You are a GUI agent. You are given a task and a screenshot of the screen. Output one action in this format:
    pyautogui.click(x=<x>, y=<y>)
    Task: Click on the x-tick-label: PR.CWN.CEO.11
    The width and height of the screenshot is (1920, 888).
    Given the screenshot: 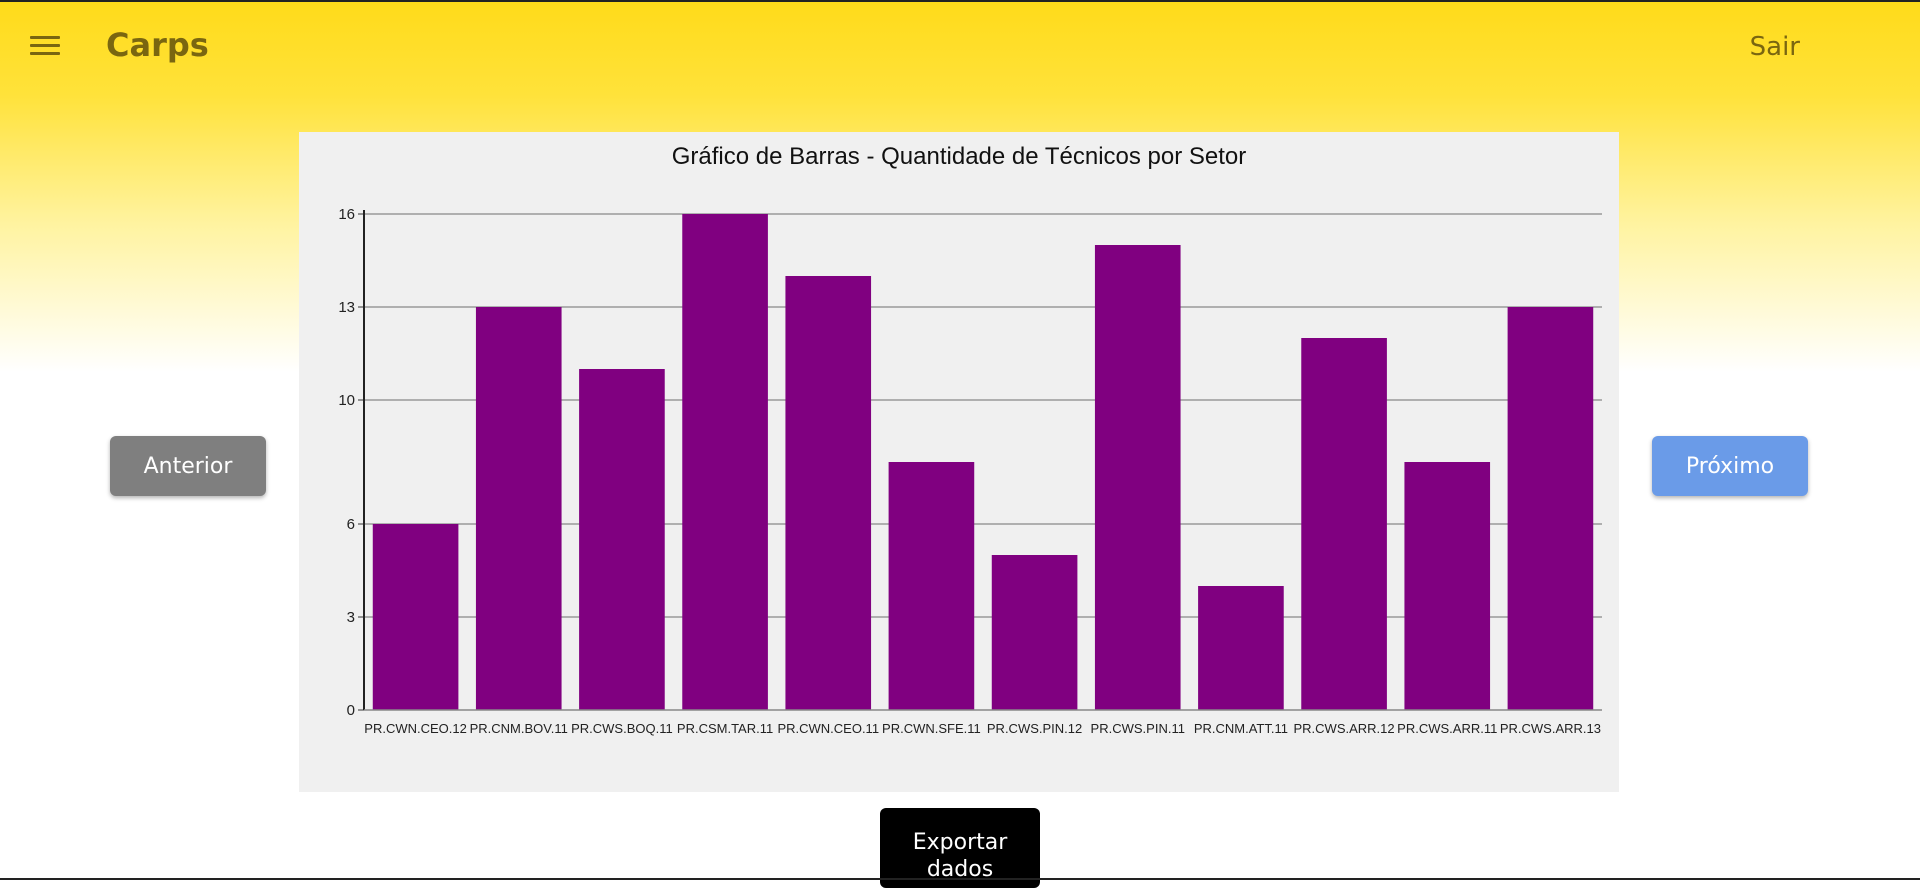 What is the action you would take?
    pyautogui.click(x=828, y=728)
    